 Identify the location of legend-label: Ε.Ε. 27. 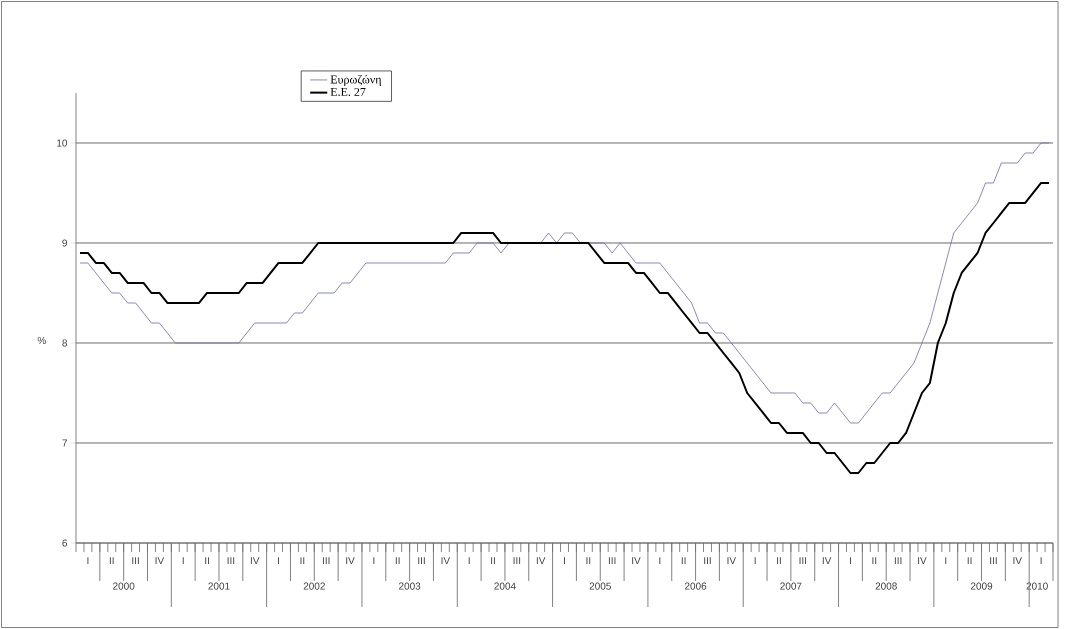
(348, 92).